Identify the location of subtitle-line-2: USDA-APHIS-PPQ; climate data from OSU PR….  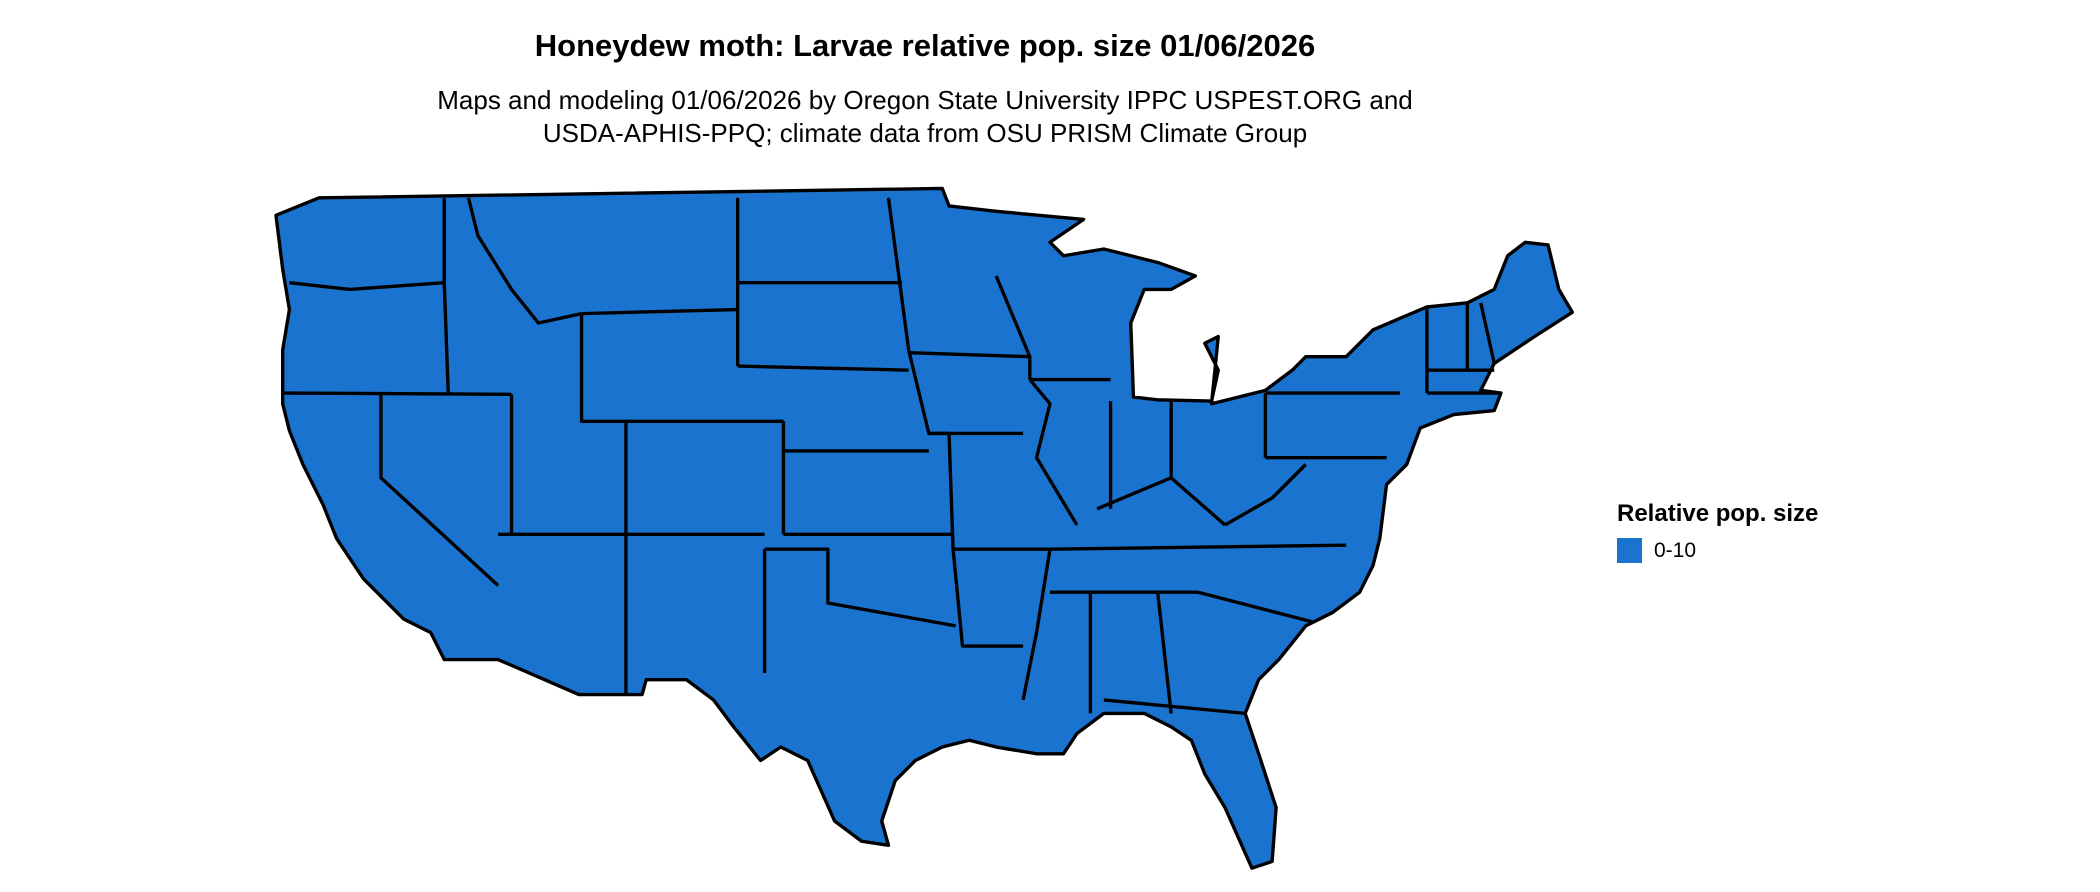
(925, 133).